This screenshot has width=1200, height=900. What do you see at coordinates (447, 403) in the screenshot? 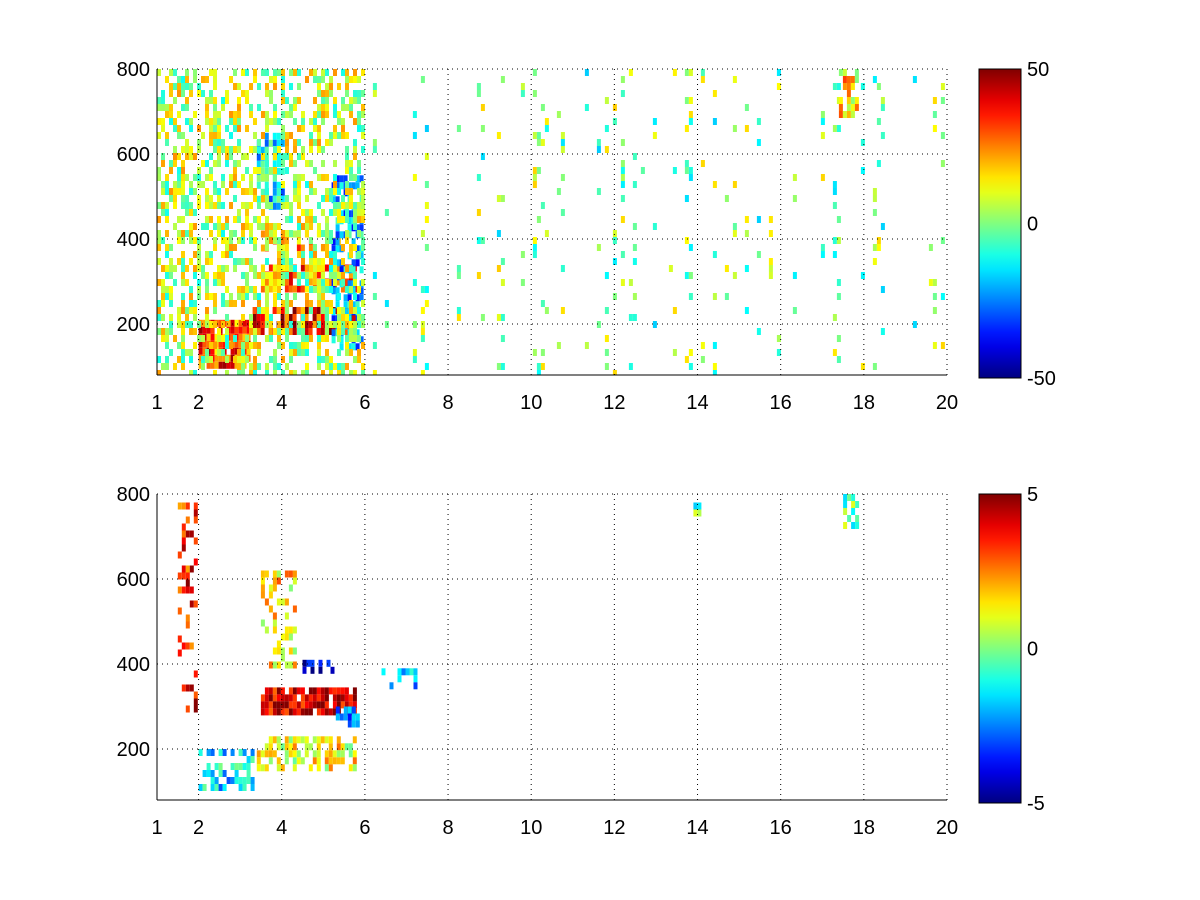
I see `x-tick-label: 8` at bounding box center [447, 403].